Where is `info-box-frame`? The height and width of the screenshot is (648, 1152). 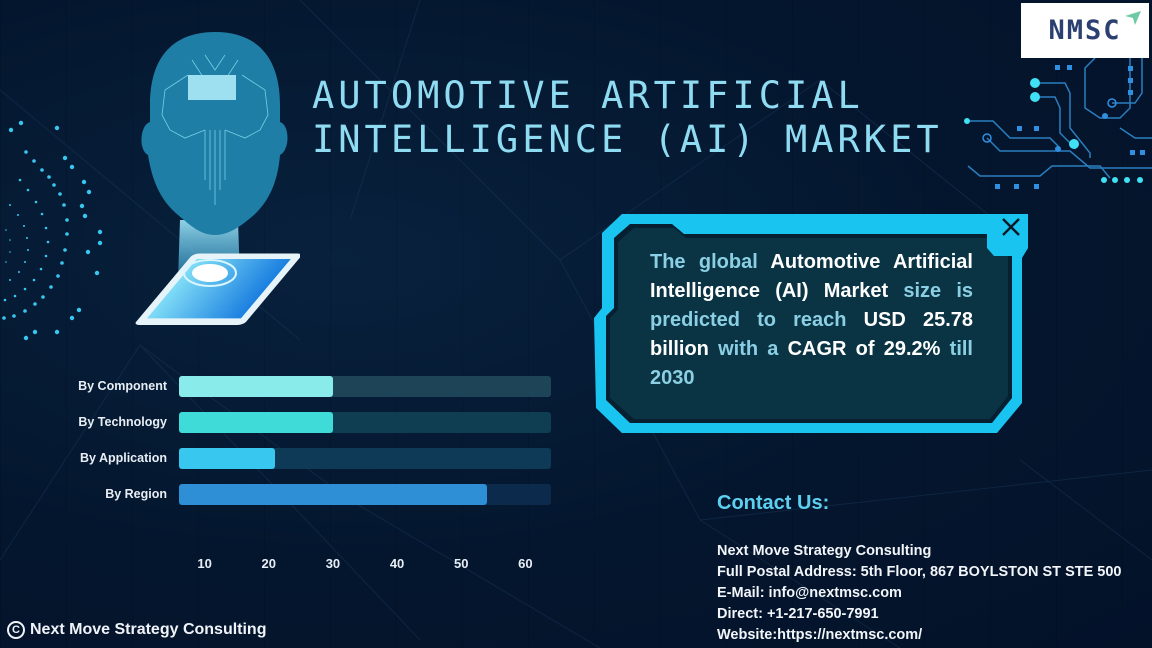
info-box-frame is located at coordinates (811, 323).